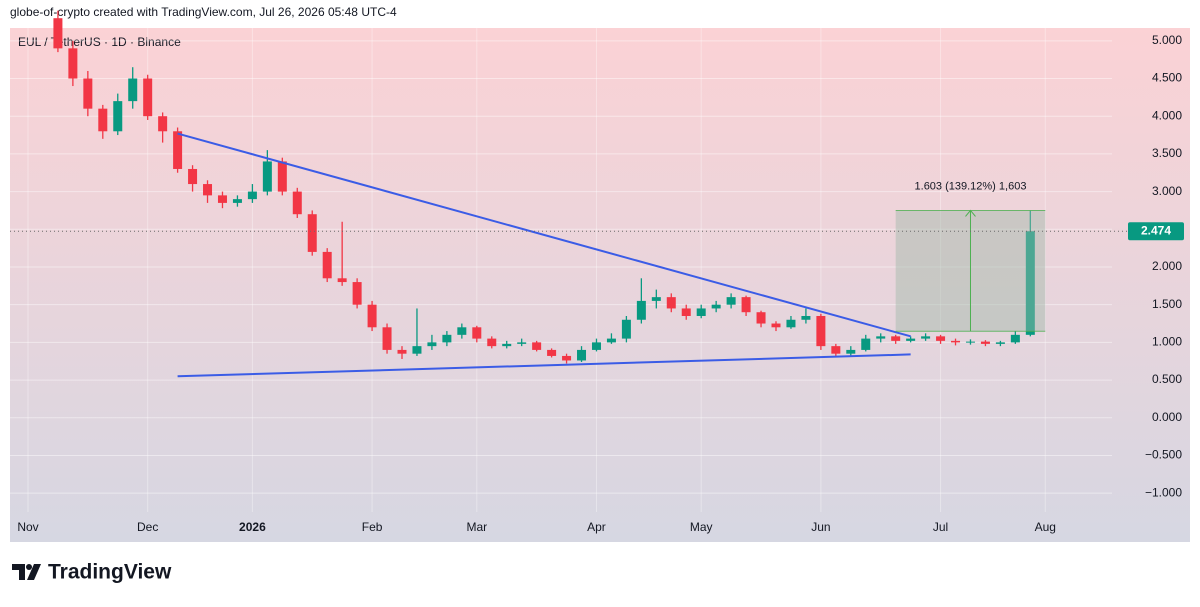 Image resolution: width=1200 pixels, height=607 pixels. Describe the element at coordinates (1167, 417) in the screenshot. I see `y-tick-label: 0.000` at that location.